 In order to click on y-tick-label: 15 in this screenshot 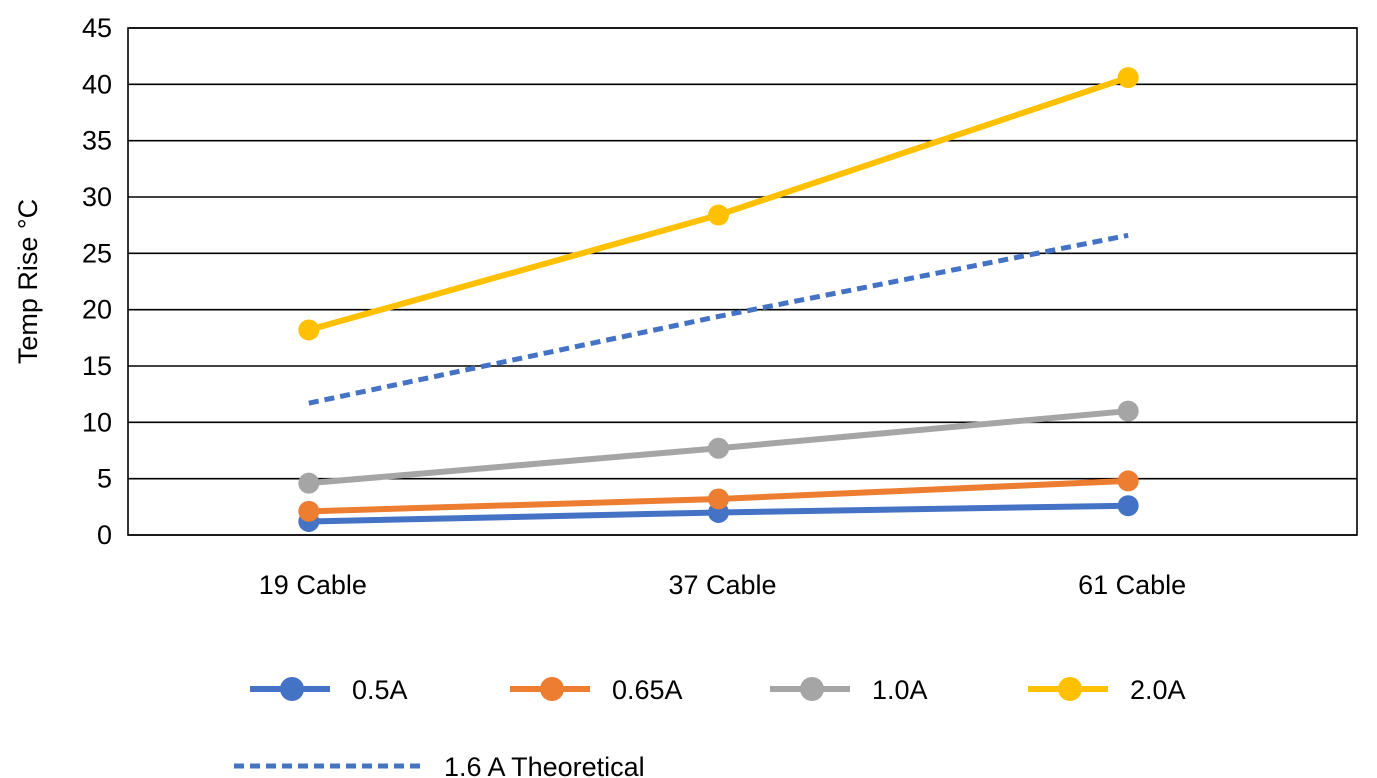, I will do `click(97, 366)`.